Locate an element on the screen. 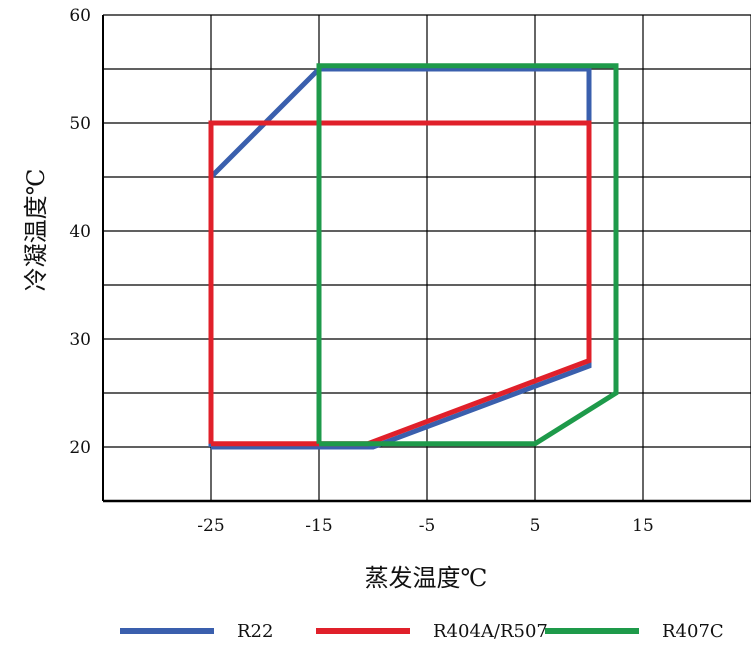  y-tick-label: 50 is located at coordinates (80, 124).